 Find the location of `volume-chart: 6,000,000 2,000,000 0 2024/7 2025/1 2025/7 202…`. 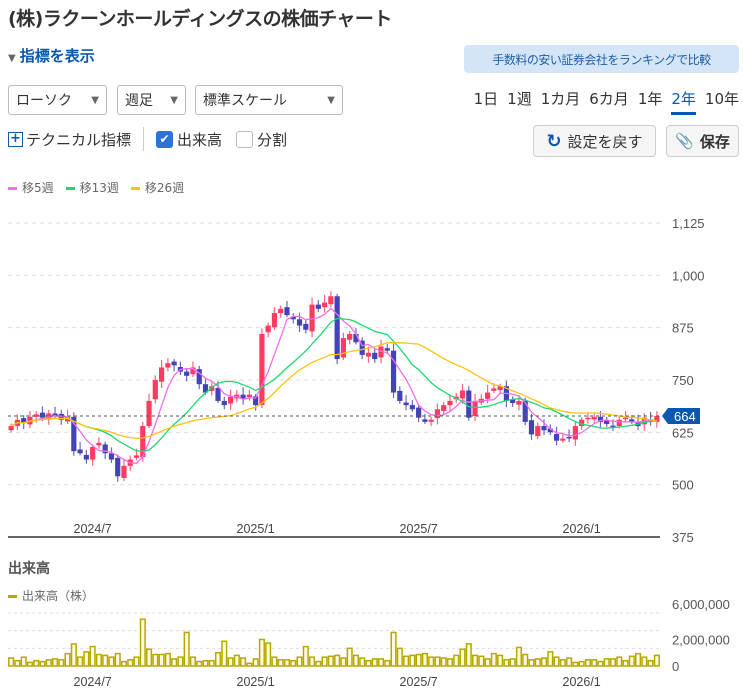

volume-chart: 6,000,000 2,000,000 0 2024/7 2025/1 2025/7 202… is located at coordinates (371, 646).